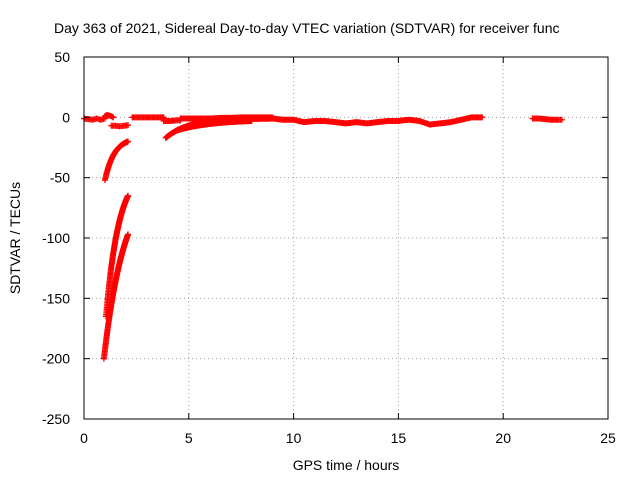 This screenshot has height=480, width=640. I want to click on x-tick-label: 5, so click(189, 438).